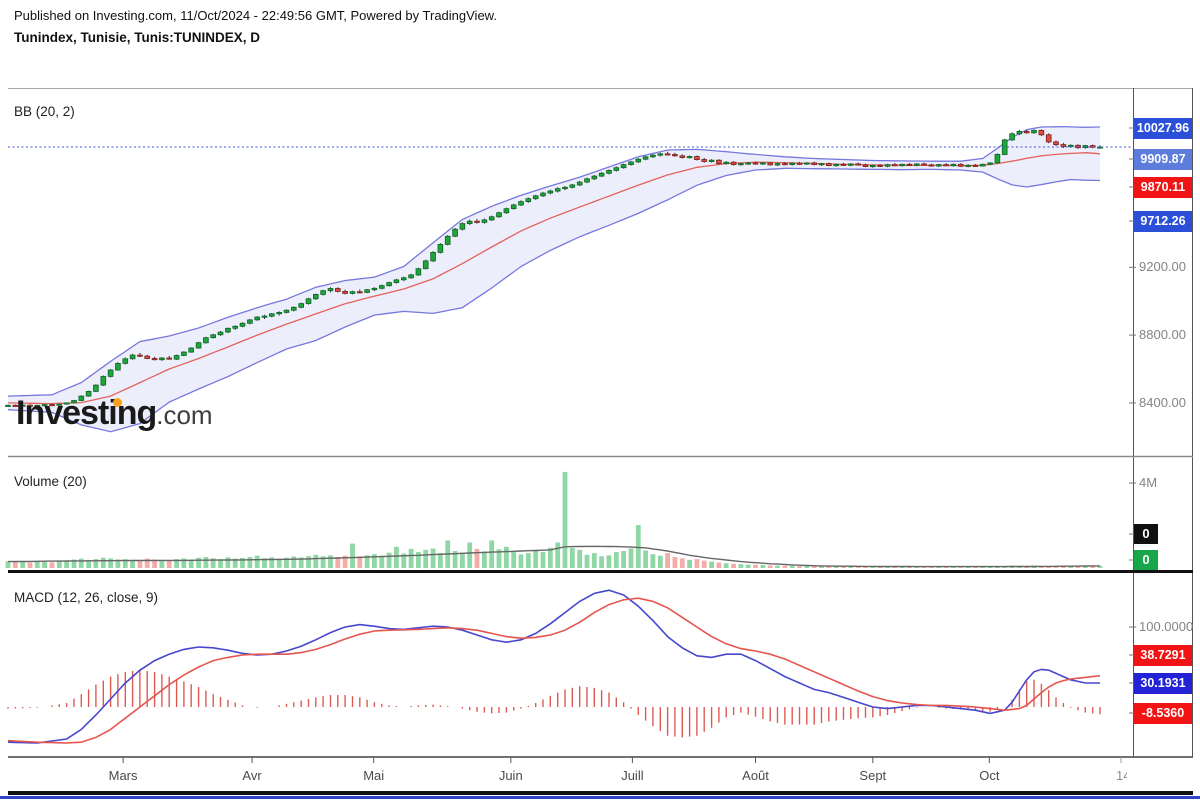  Describe the element at coordinates (1162, 402) in the screenshot. I see `price-tick: 8400.00` at that location.